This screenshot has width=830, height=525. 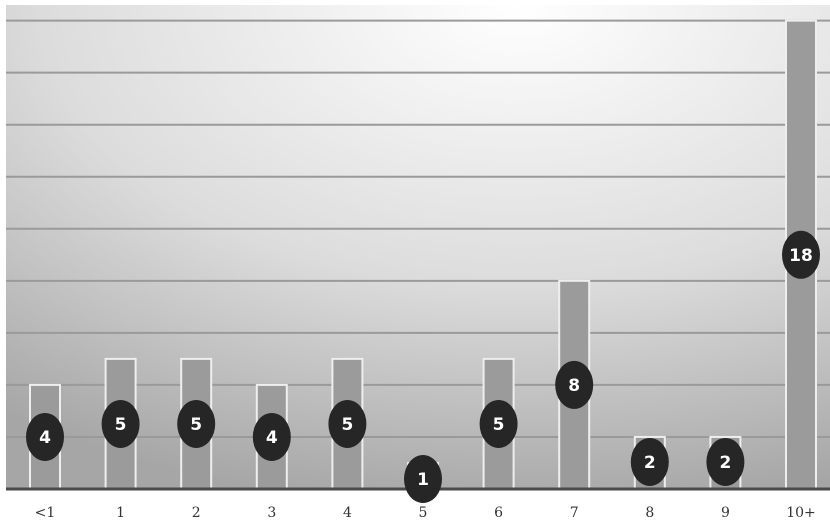 I want to click on x-tick-label: 3, so click(x=271, y=513).